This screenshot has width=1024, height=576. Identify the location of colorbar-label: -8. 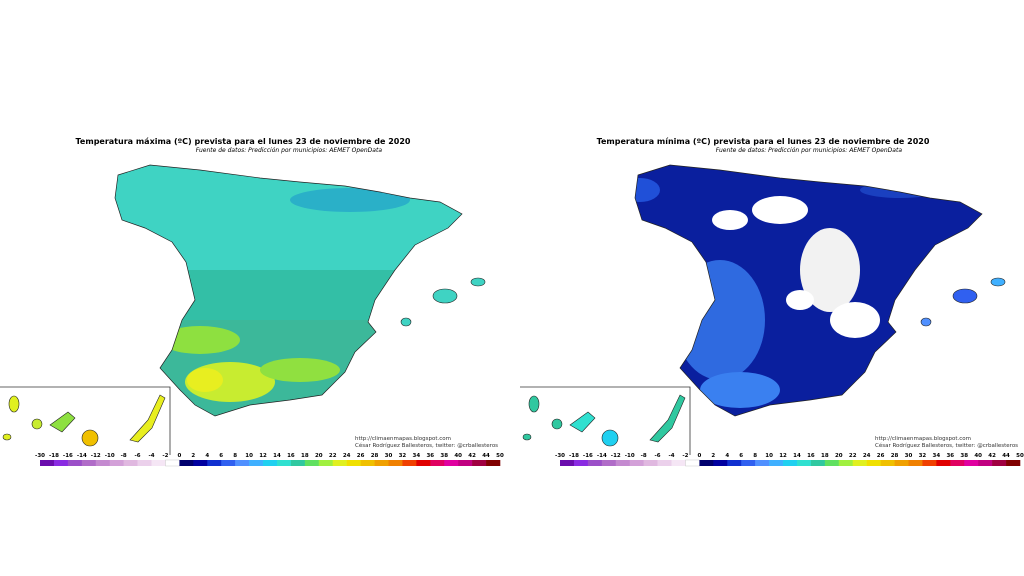
(644, 456).